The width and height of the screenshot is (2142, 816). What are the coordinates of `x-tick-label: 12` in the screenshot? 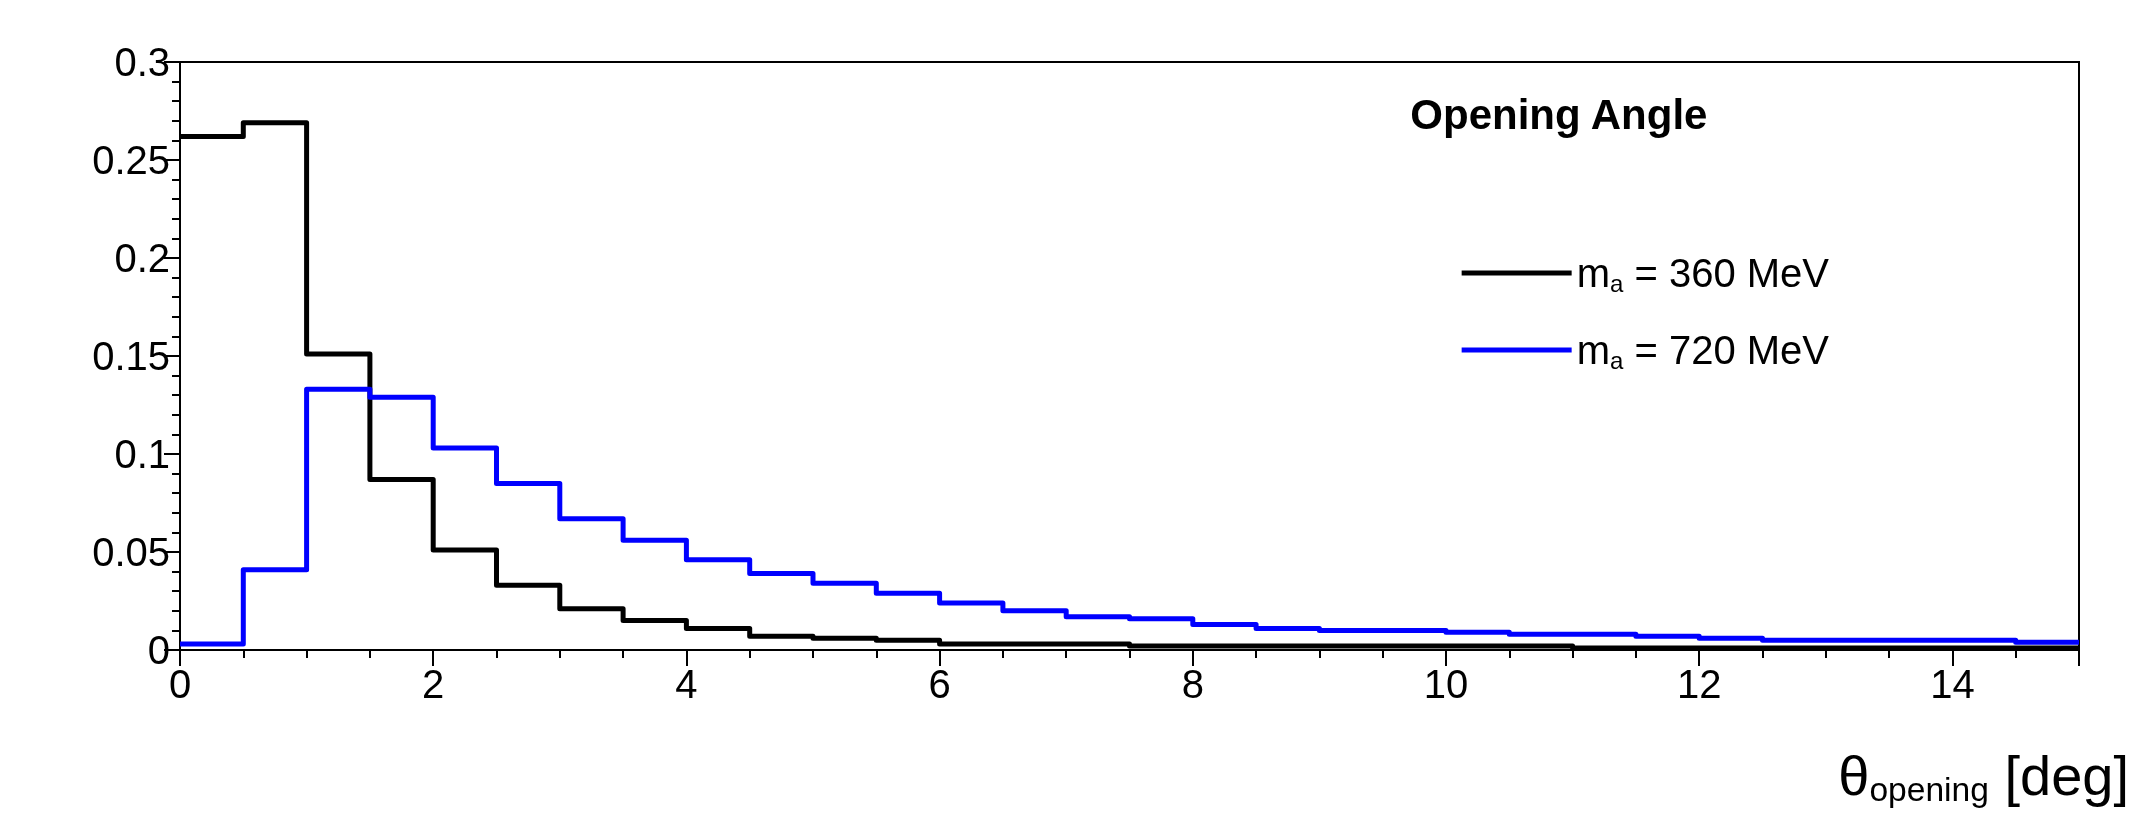 It's located at (1699, 684).